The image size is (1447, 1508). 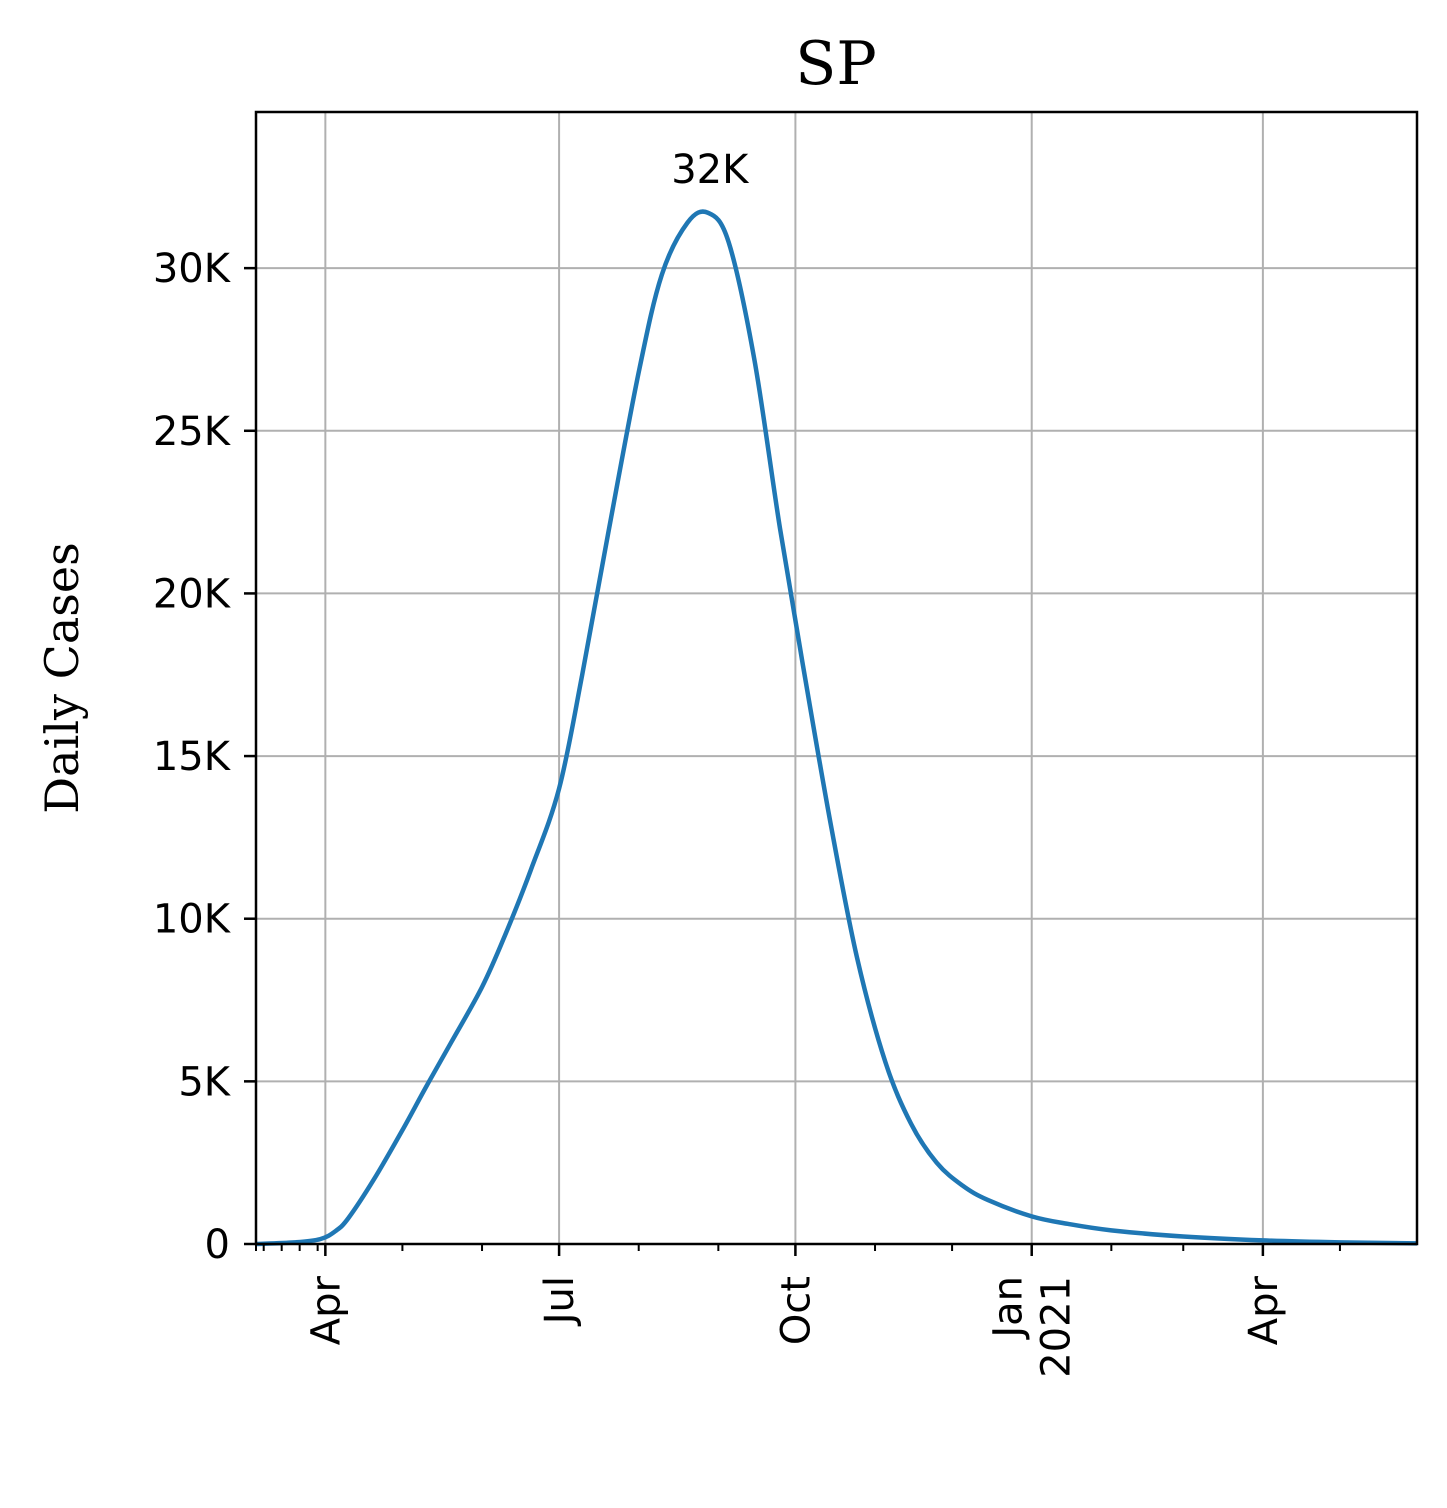 I want to click on x-tick-label-group: Oct, so click(x=796, y=1310).